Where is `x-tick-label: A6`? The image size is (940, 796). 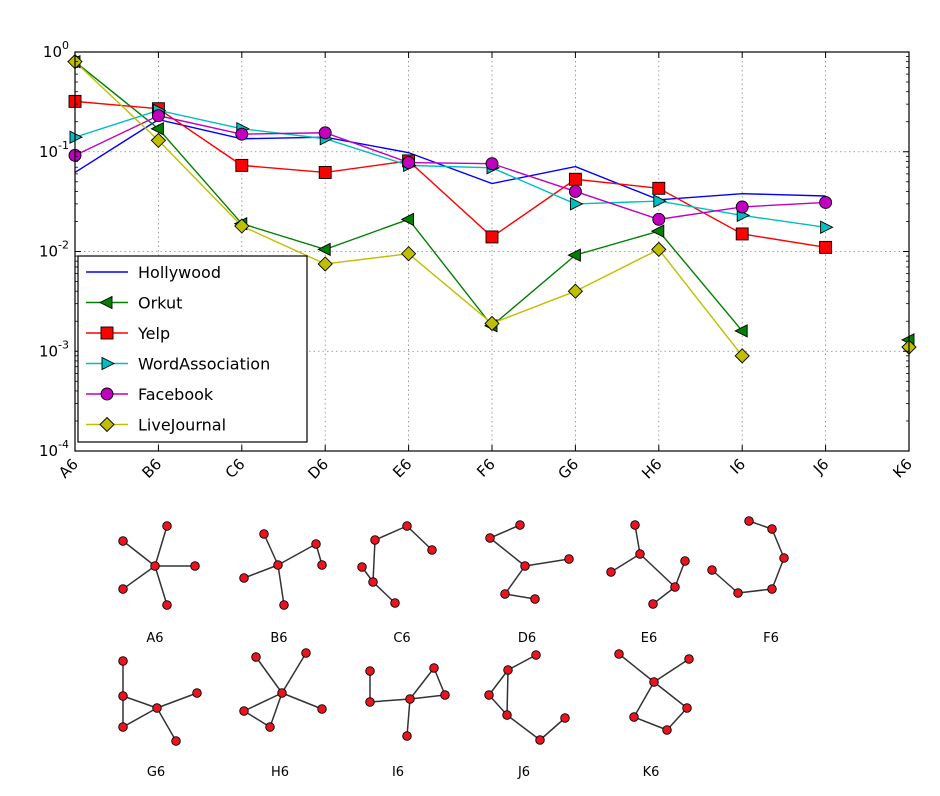
x-tick-label: A6 is located at coordinates (68, 468).